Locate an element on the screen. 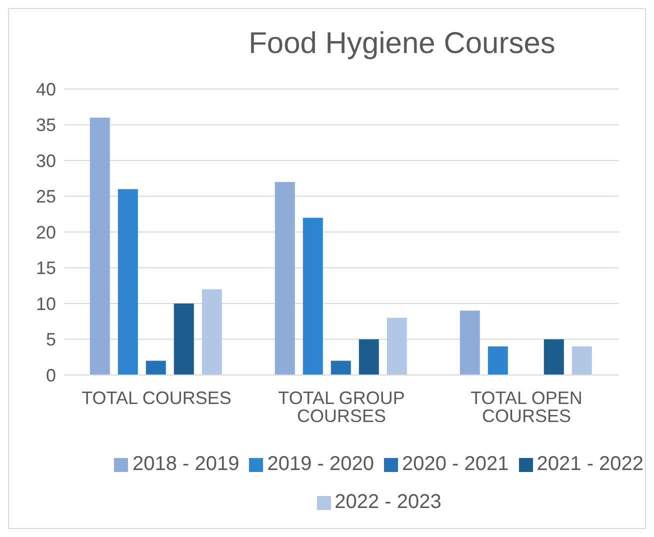  y-tick-label: 10 is located at coordinates (46, 304).